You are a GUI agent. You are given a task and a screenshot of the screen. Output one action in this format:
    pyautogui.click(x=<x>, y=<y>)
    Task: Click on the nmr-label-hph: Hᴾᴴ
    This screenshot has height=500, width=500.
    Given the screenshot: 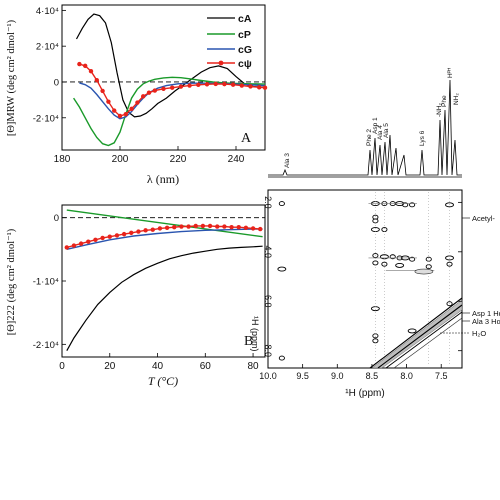 What is the action you would take?
    pyautogui.click(x=450, y=73)
    